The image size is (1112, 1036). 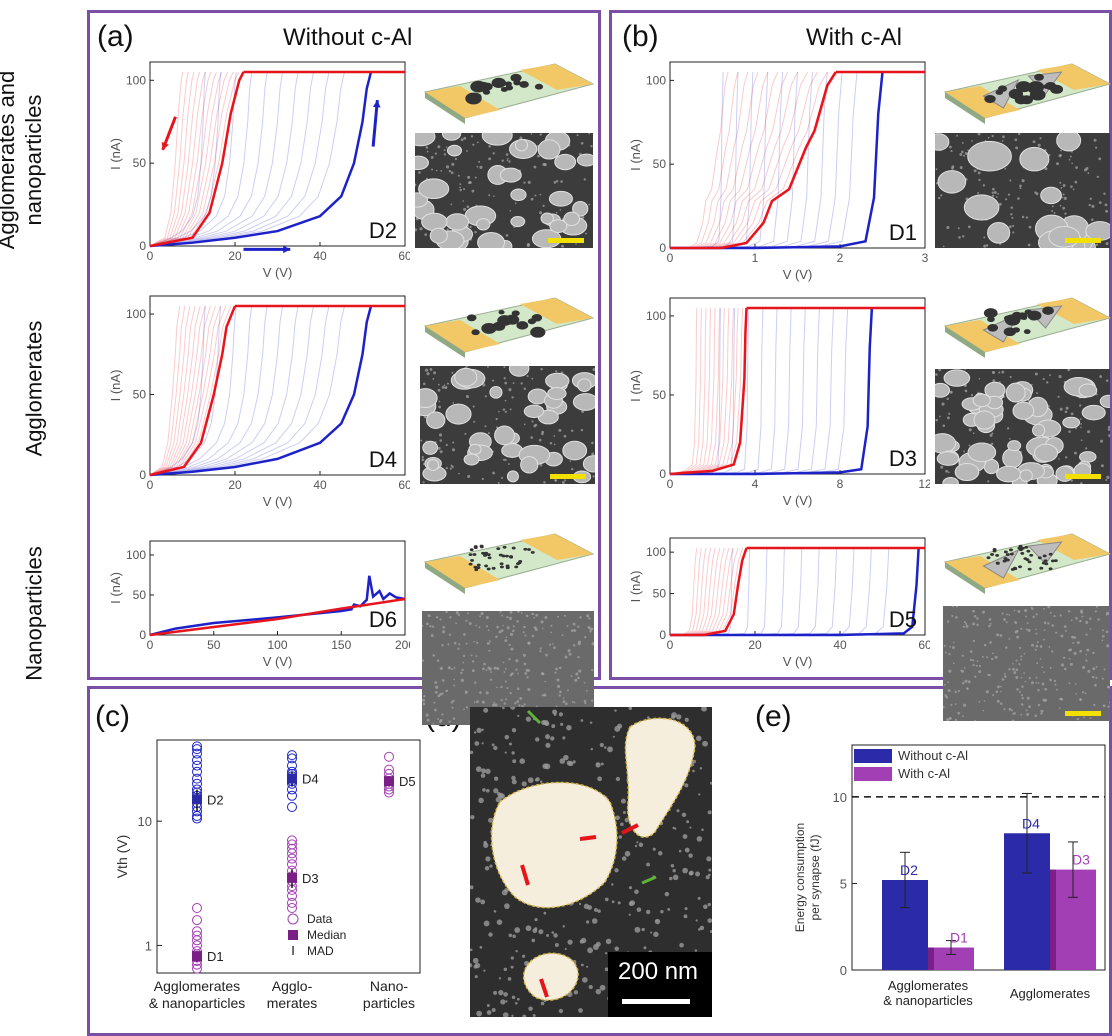 I want to click on x-tick-label: 2, so click(x=840, y=258).